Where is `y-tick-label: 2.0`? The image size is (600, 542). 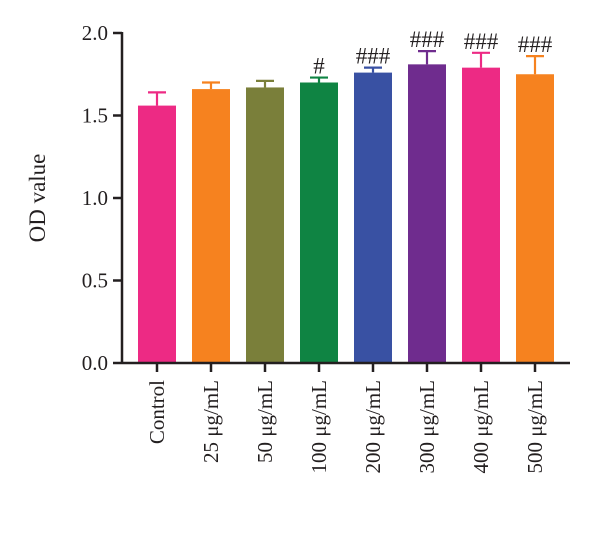 y-tick-label: 2.0 is located at coordinates (95, 33).